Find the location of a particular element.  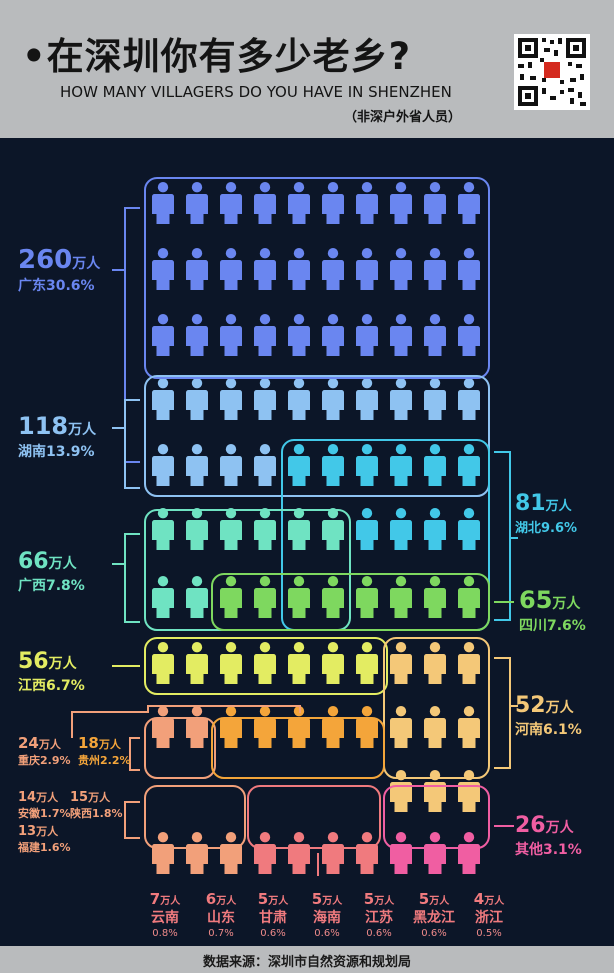

share-label-region-e8b4b5e5b79e: 贵州2.2% is located at coordinates (104, 760).